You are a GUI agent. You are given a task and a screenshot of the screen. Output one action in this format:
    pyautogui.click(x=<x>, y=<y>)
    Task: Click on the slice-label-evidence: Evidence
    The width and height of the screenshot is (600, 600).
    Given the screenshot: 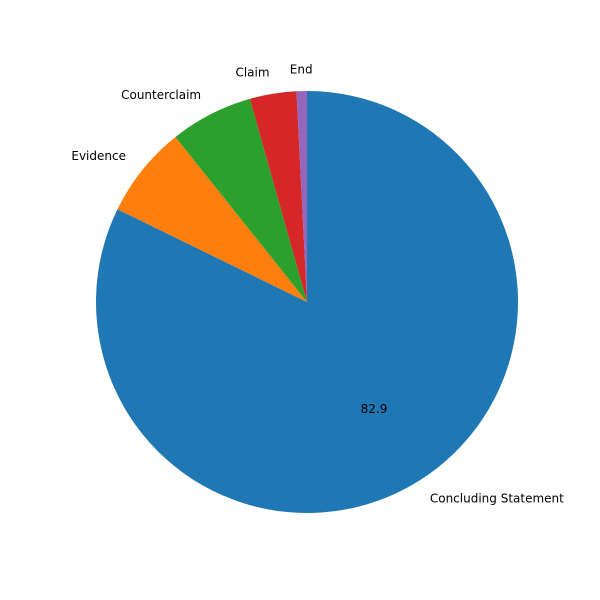 What is the action you would take?
    pyautogui.click(x=98, y=156)
    